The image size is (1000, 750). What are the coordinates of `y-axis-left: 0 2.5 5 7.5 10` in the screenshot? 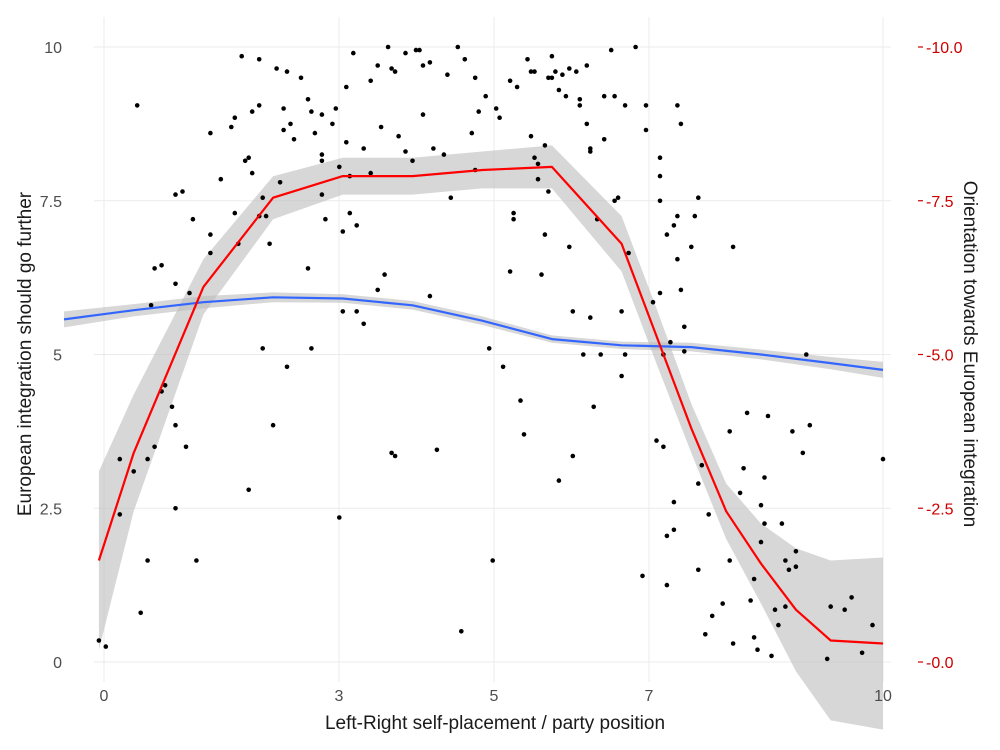 It's located at (51, 356).